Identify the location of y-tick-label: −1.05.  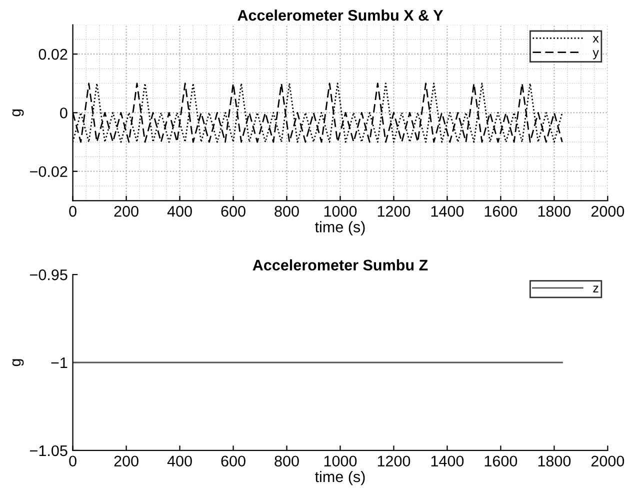
(49, 450).